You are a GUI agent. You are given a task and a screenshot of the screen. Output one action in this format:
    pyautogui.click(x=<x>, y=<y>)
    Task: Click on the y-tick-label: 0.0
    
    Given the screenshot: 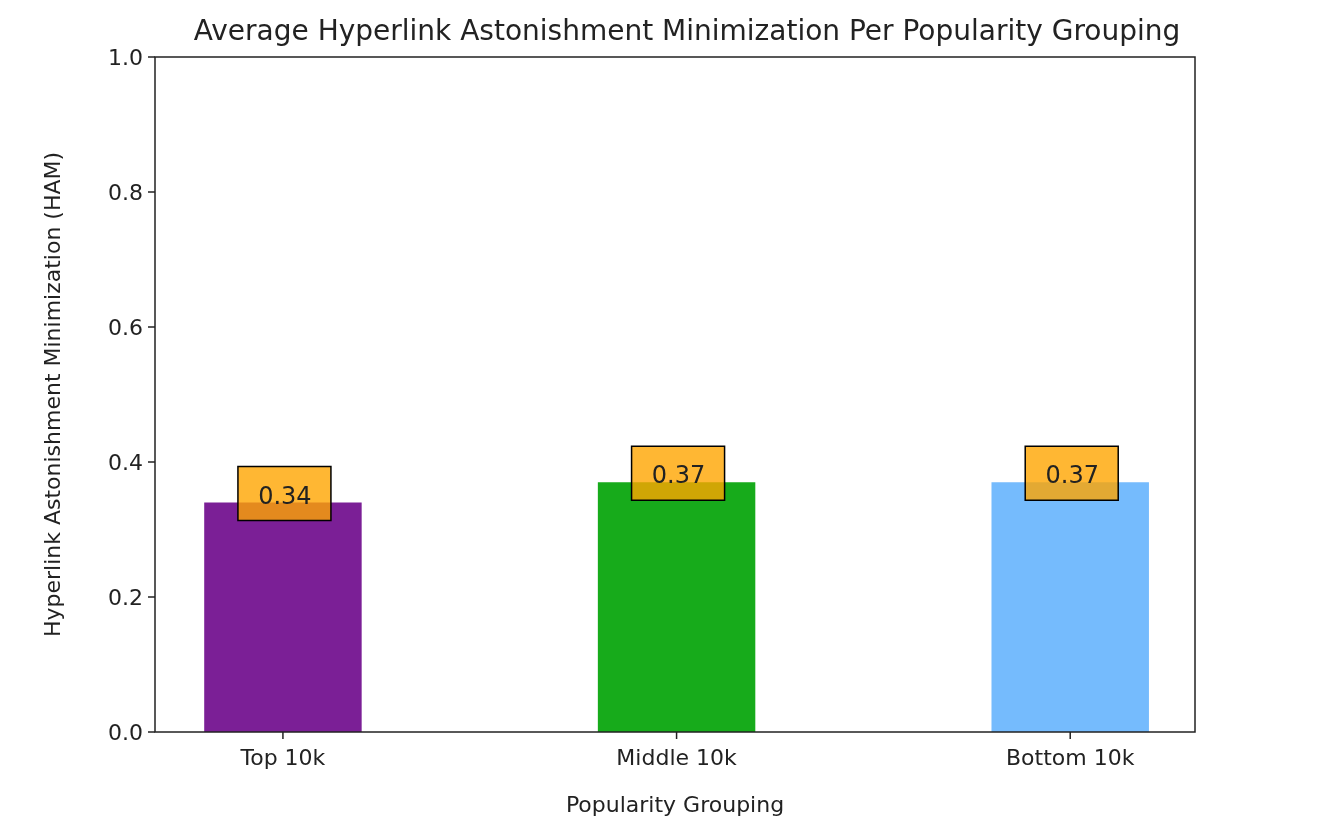 What is the action you would take?
    pyautogui.click(x=125, y=732)
    